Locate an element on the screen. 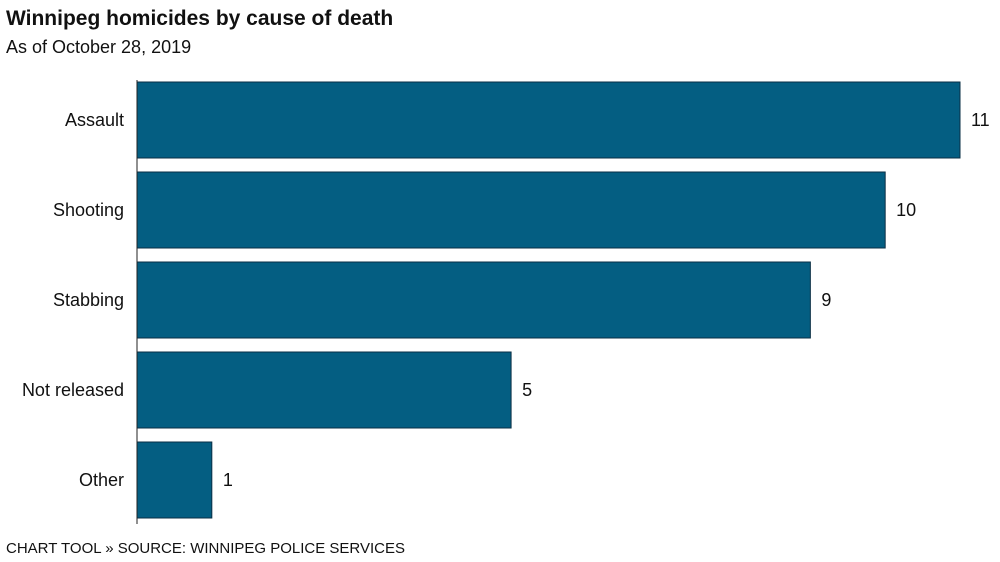 The width and height of the screenshot is (1000, 562). category-label: Shooting is located at coordinates (88, 210).